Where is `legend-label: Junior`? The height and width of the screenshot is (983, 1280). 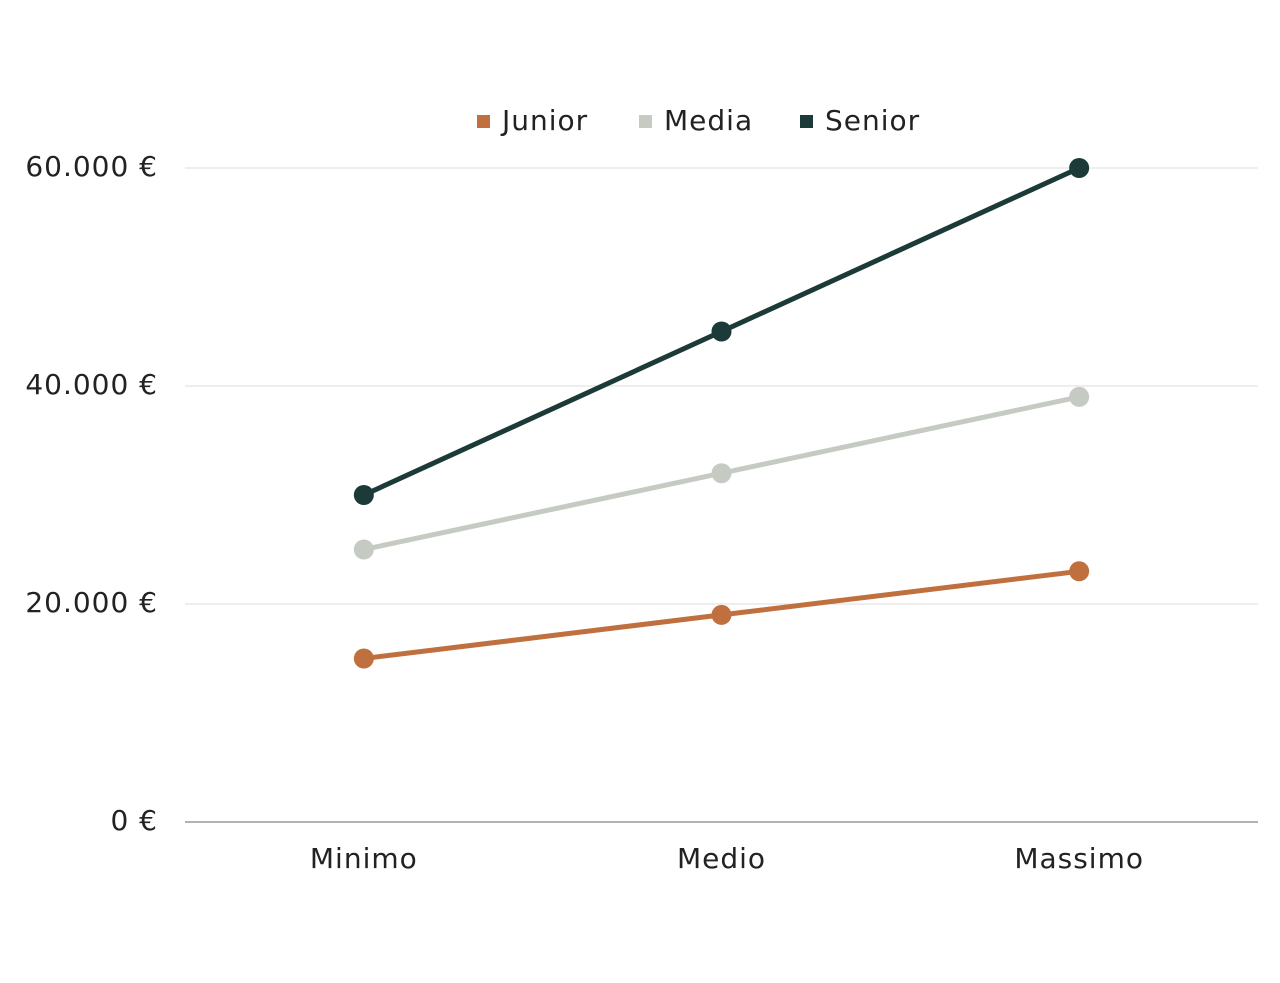
legend-label: Junior is located at coordinates (544, 120).